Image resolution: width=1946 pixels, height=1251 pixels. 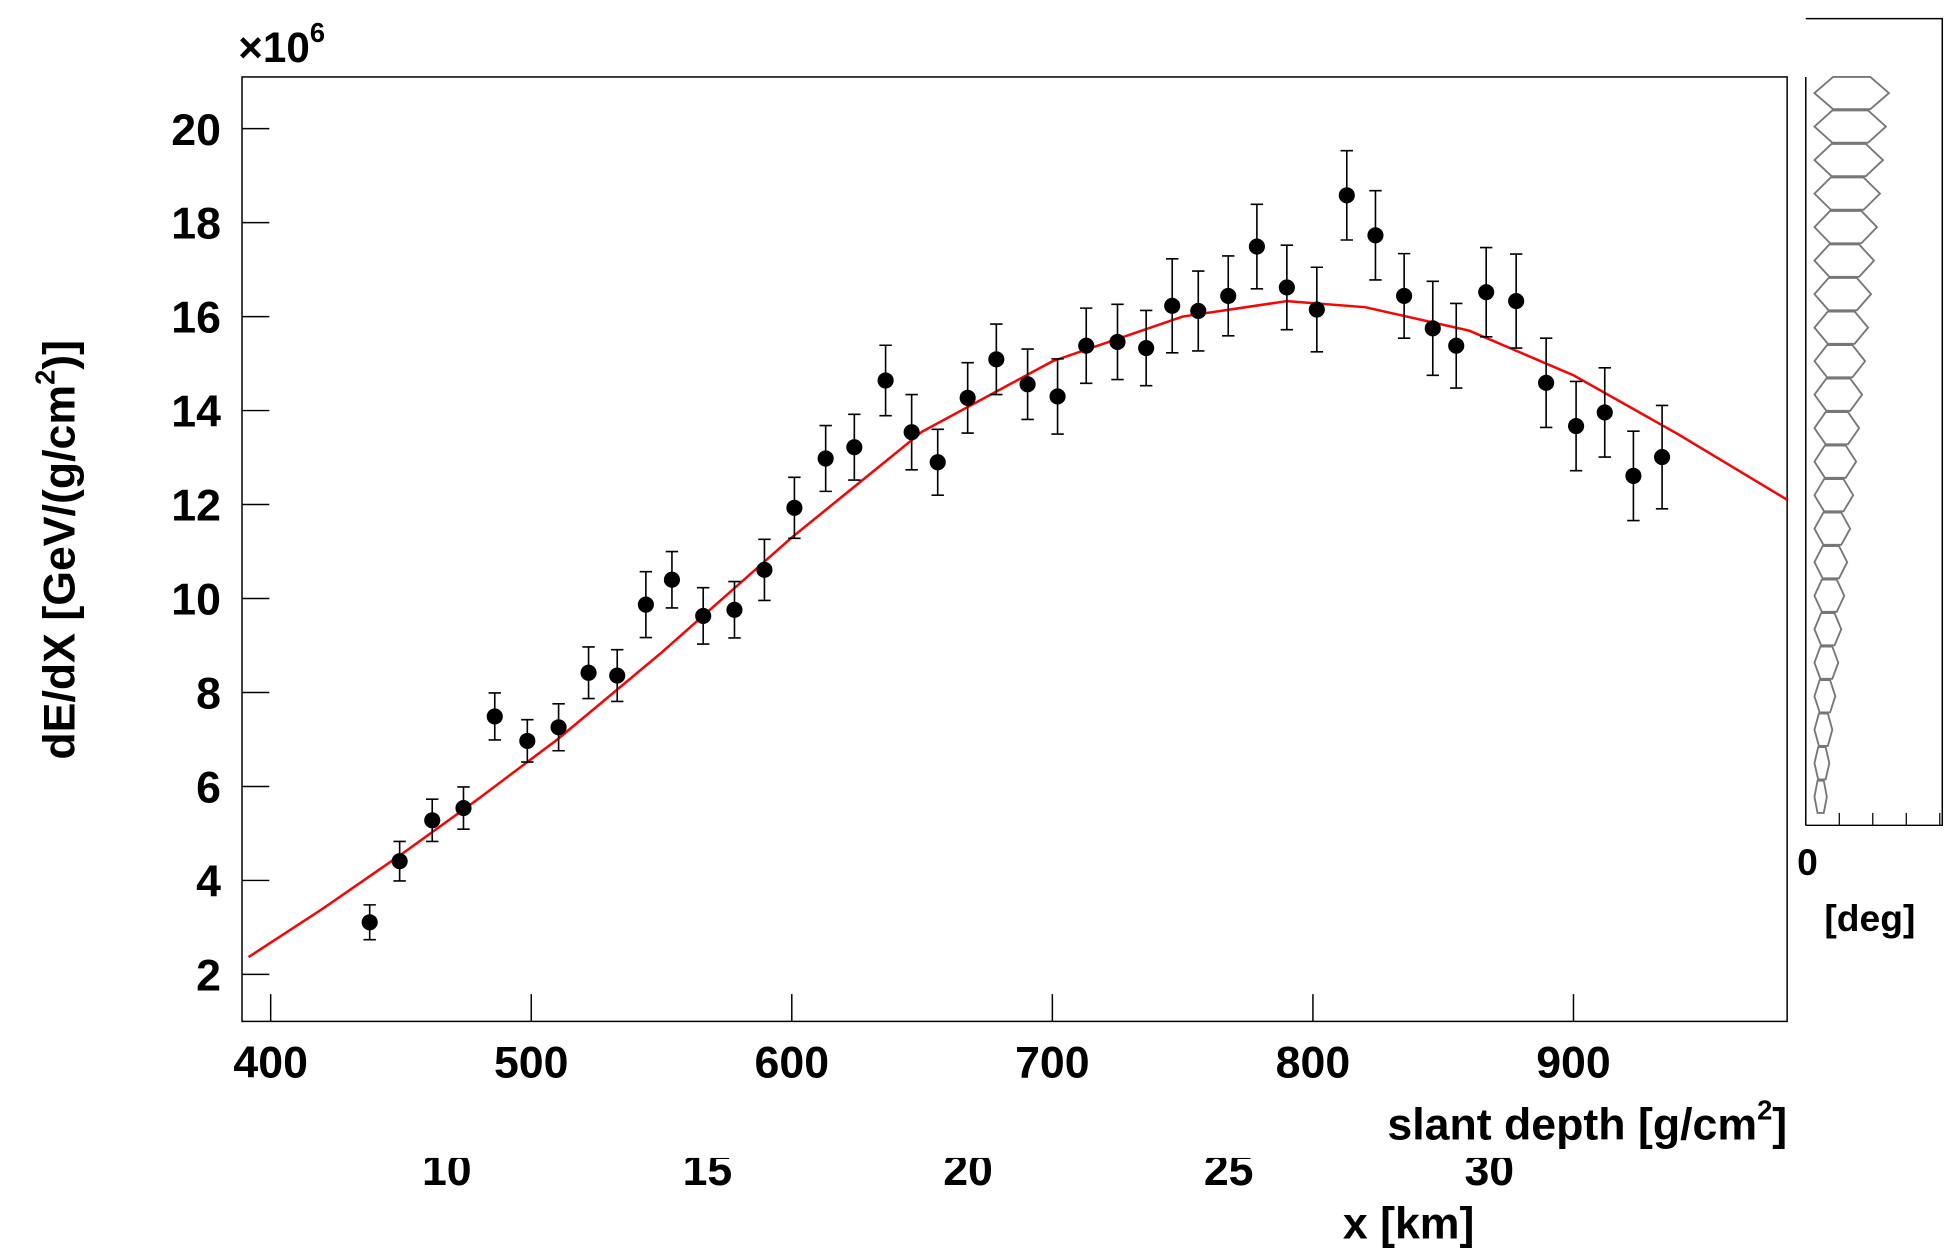 I want to click on x-tick-label: 600, so click(x=792, y=1062).